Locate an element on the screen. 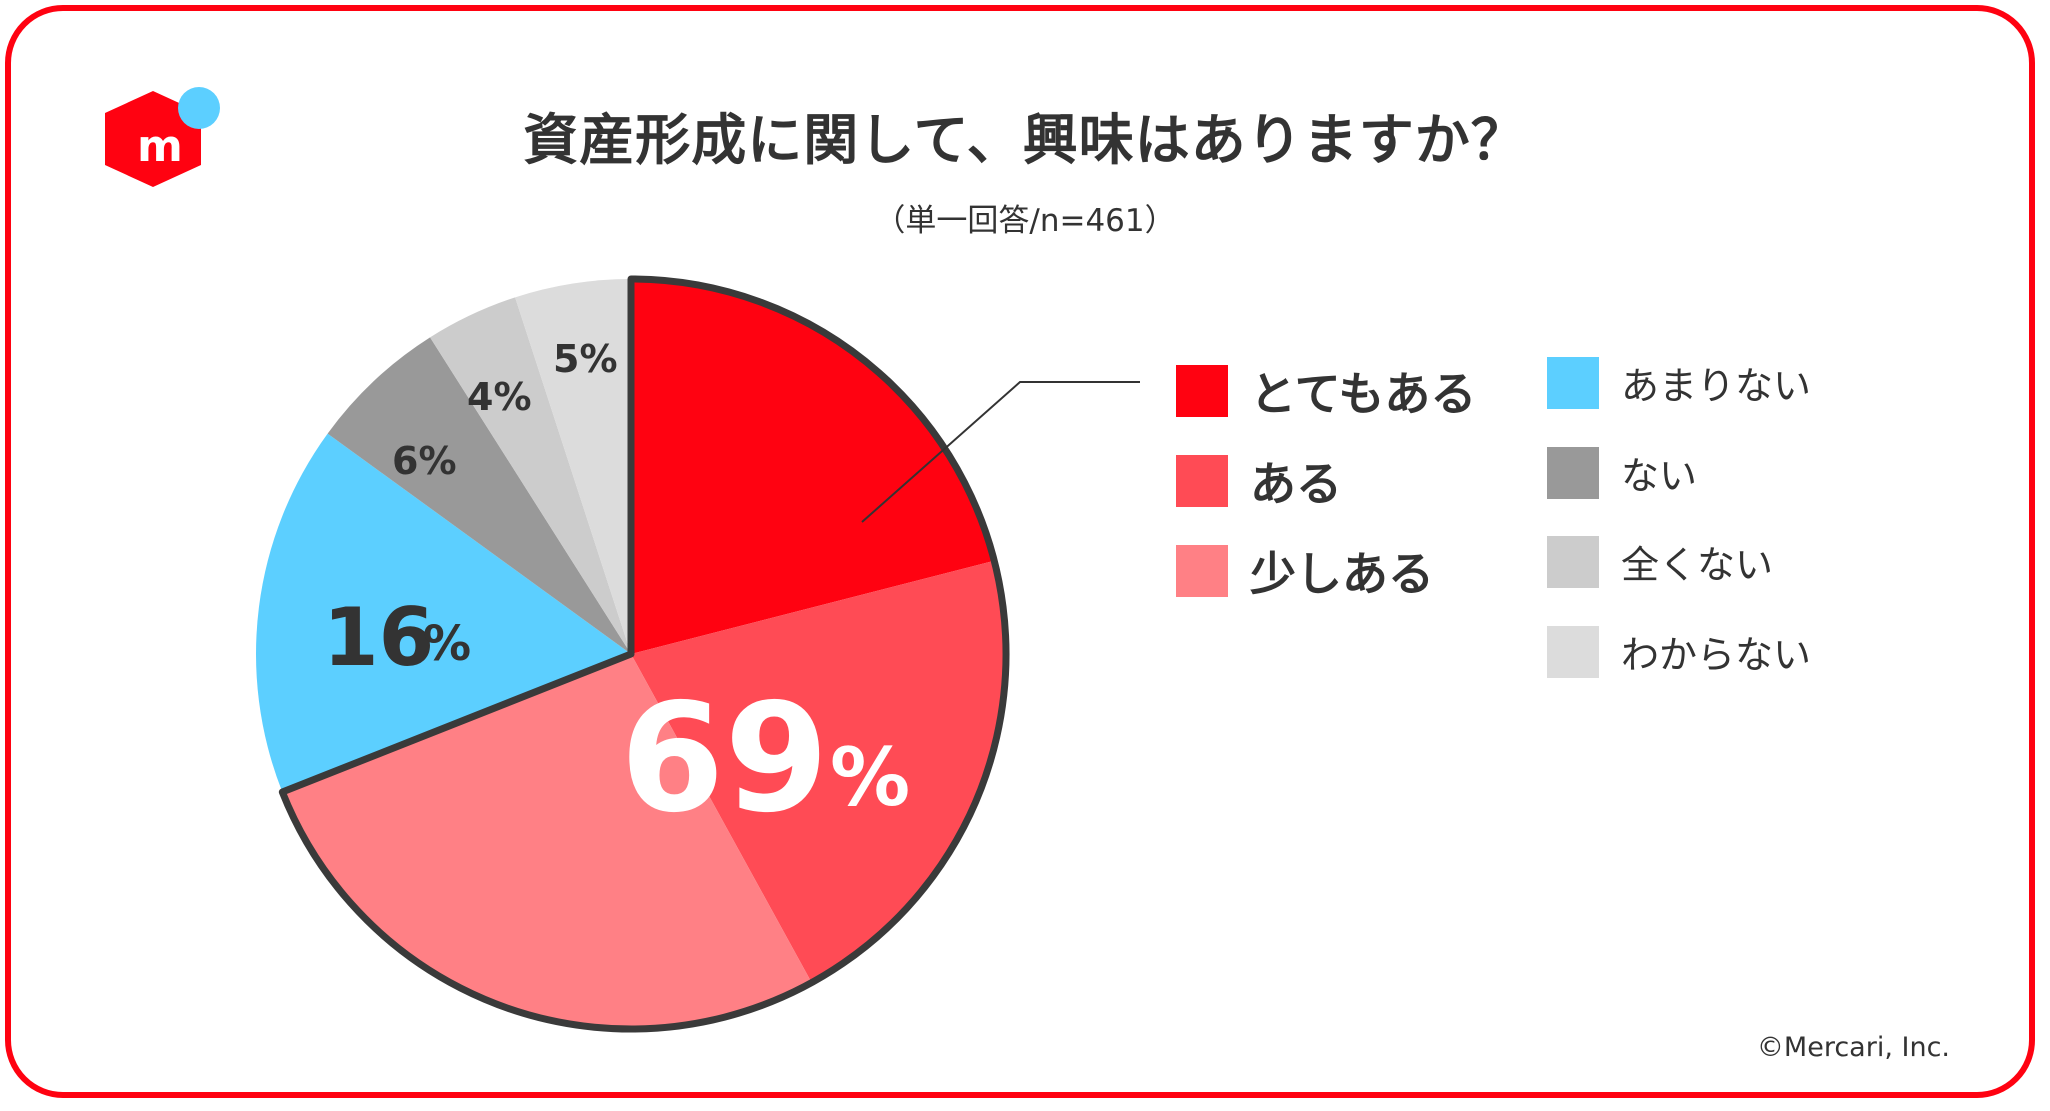 This screenshot has height=1111, width=2050. legend-label: ない is located at coordinates (1659, 476).